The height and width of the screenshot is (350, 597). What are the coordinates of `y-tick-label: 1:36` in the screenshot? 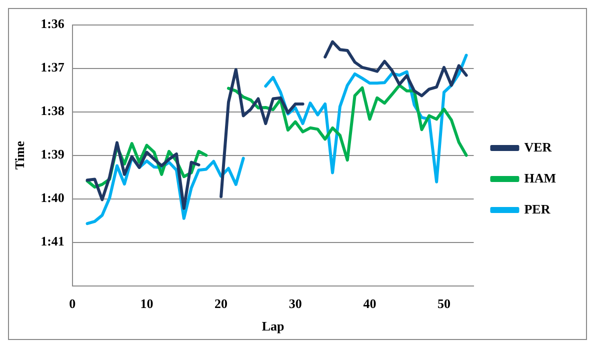 It's located at (52, 24).